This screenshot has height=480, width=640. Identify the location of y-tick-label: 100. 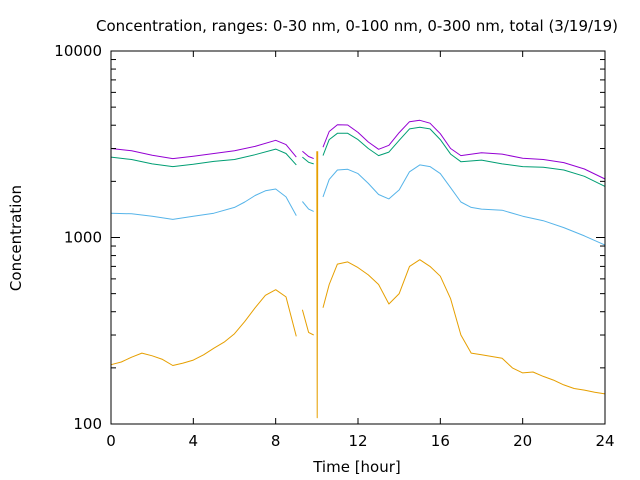
(87, 424).